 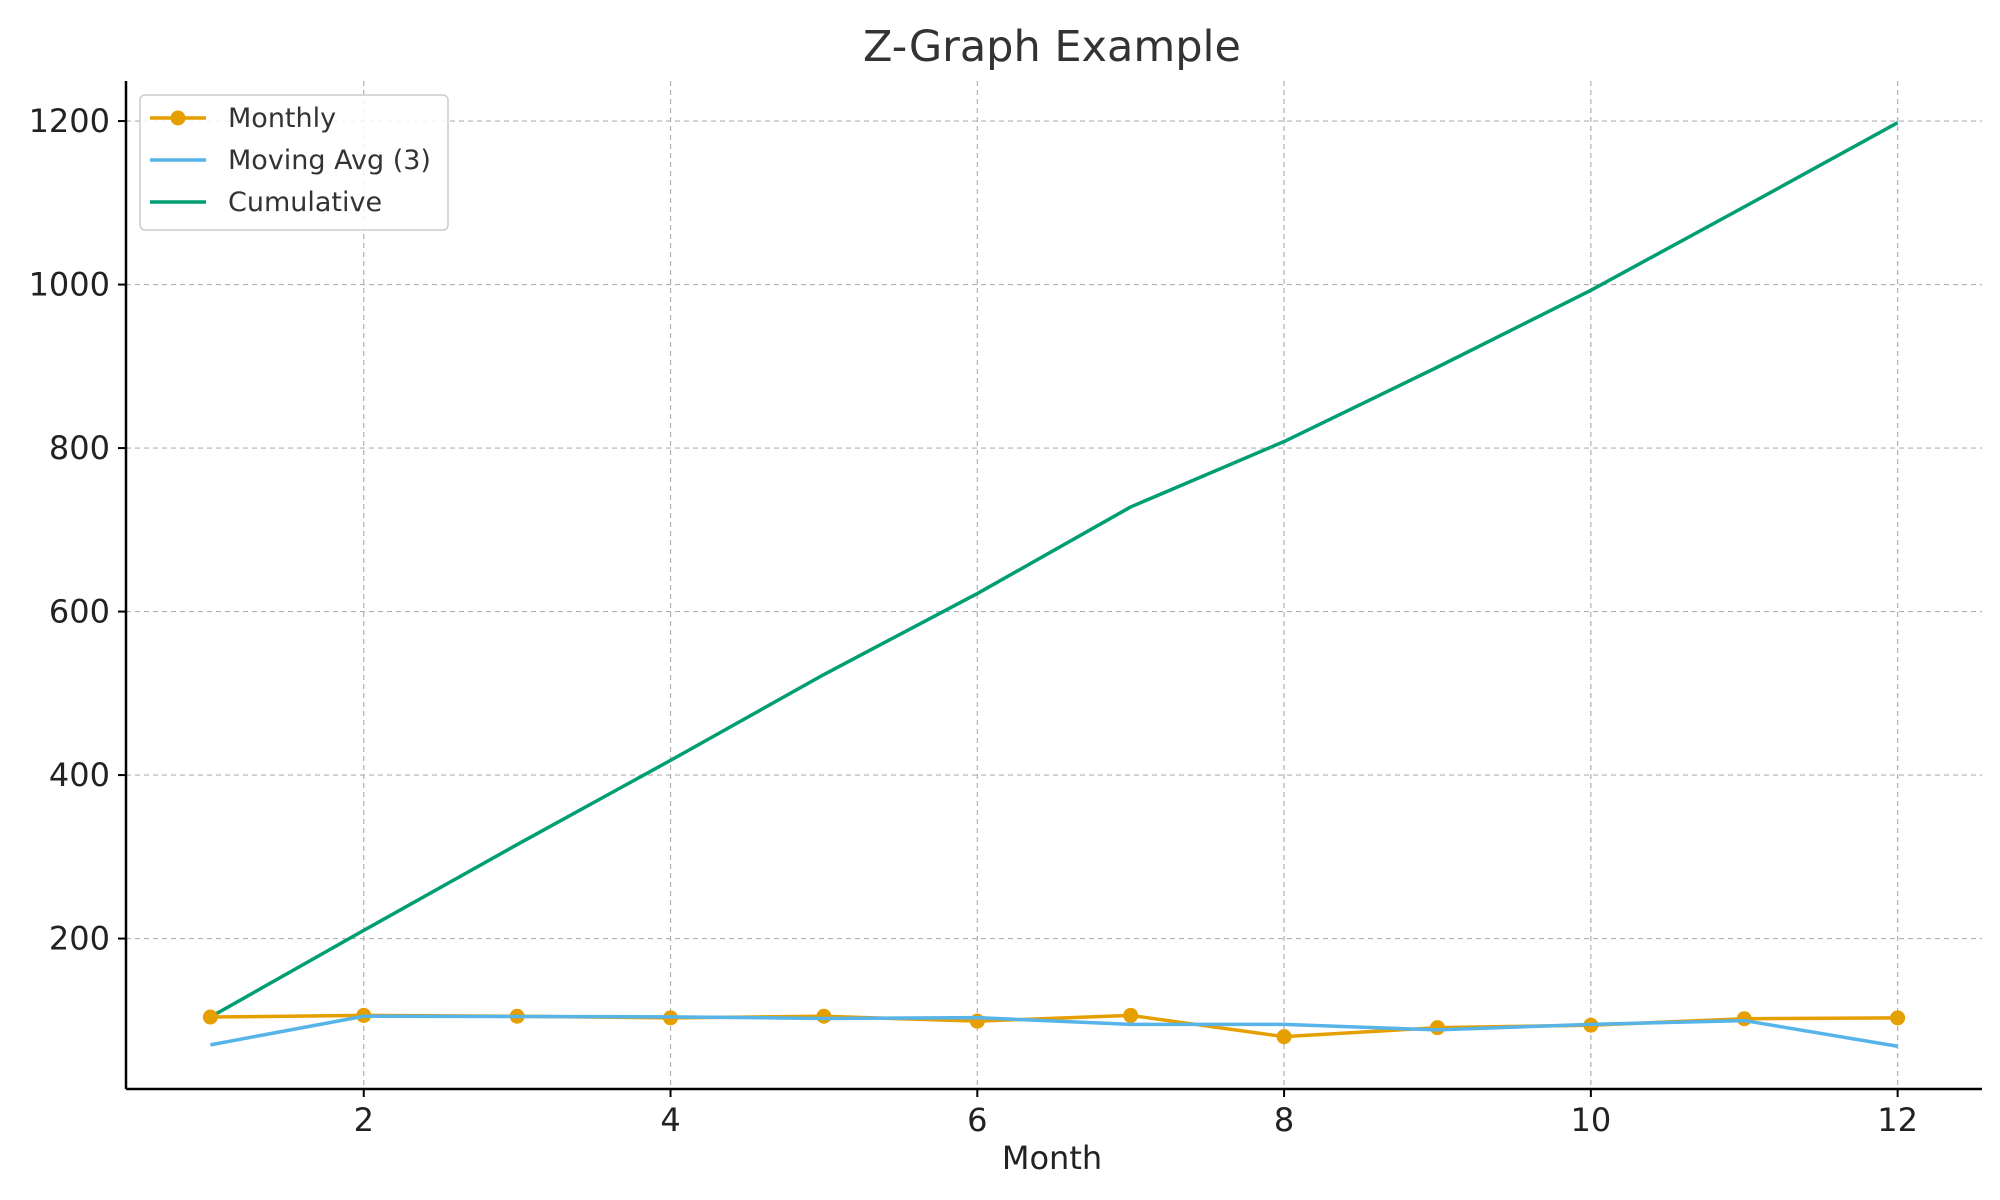 I want to click on legend-item-moving-avg-3: Moving Avg (3), so click(x=290, y=160).